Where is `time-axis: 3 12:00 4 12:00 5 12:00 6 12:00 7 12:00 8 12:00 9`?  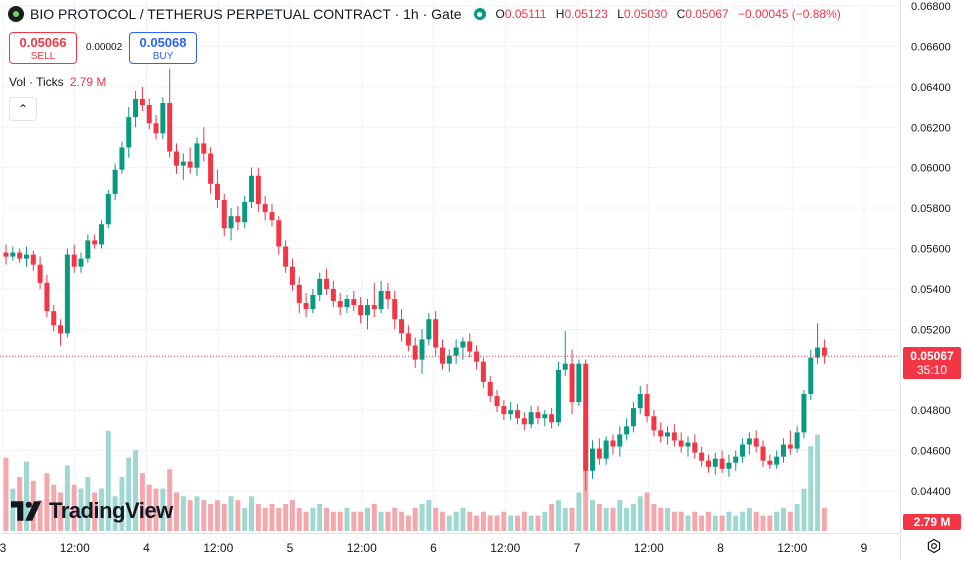
time-axis: 3 12:00 4 12:00 5 12:00 6 12:00 7 12:00 8 12:00 9 is located at coordinates (450, 547).